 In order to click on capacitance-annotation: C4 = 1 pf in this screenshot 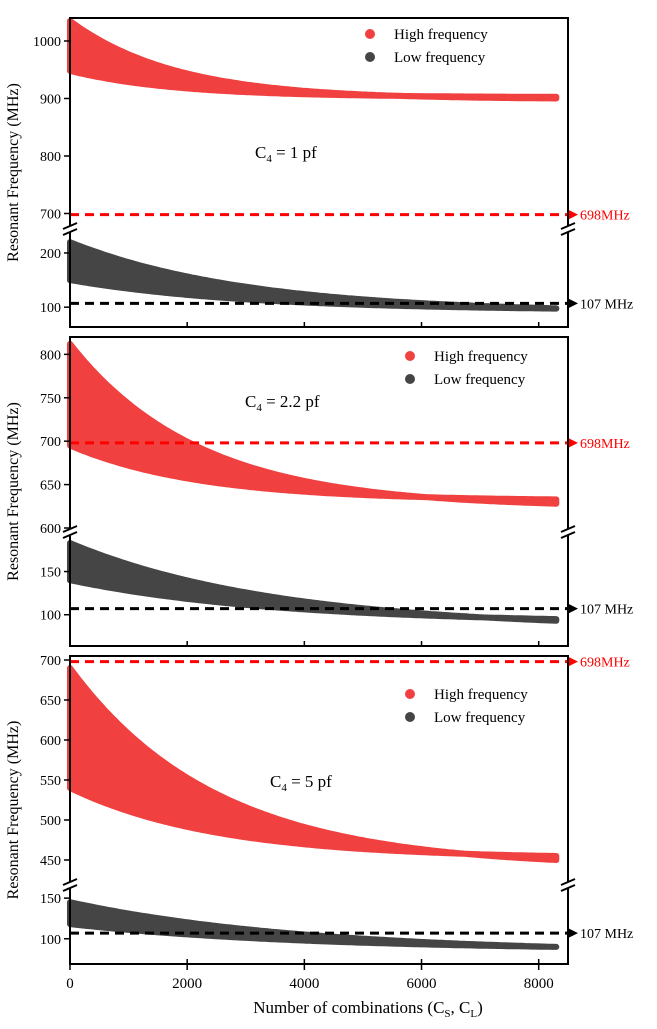, I will do `click(286, 154)`.